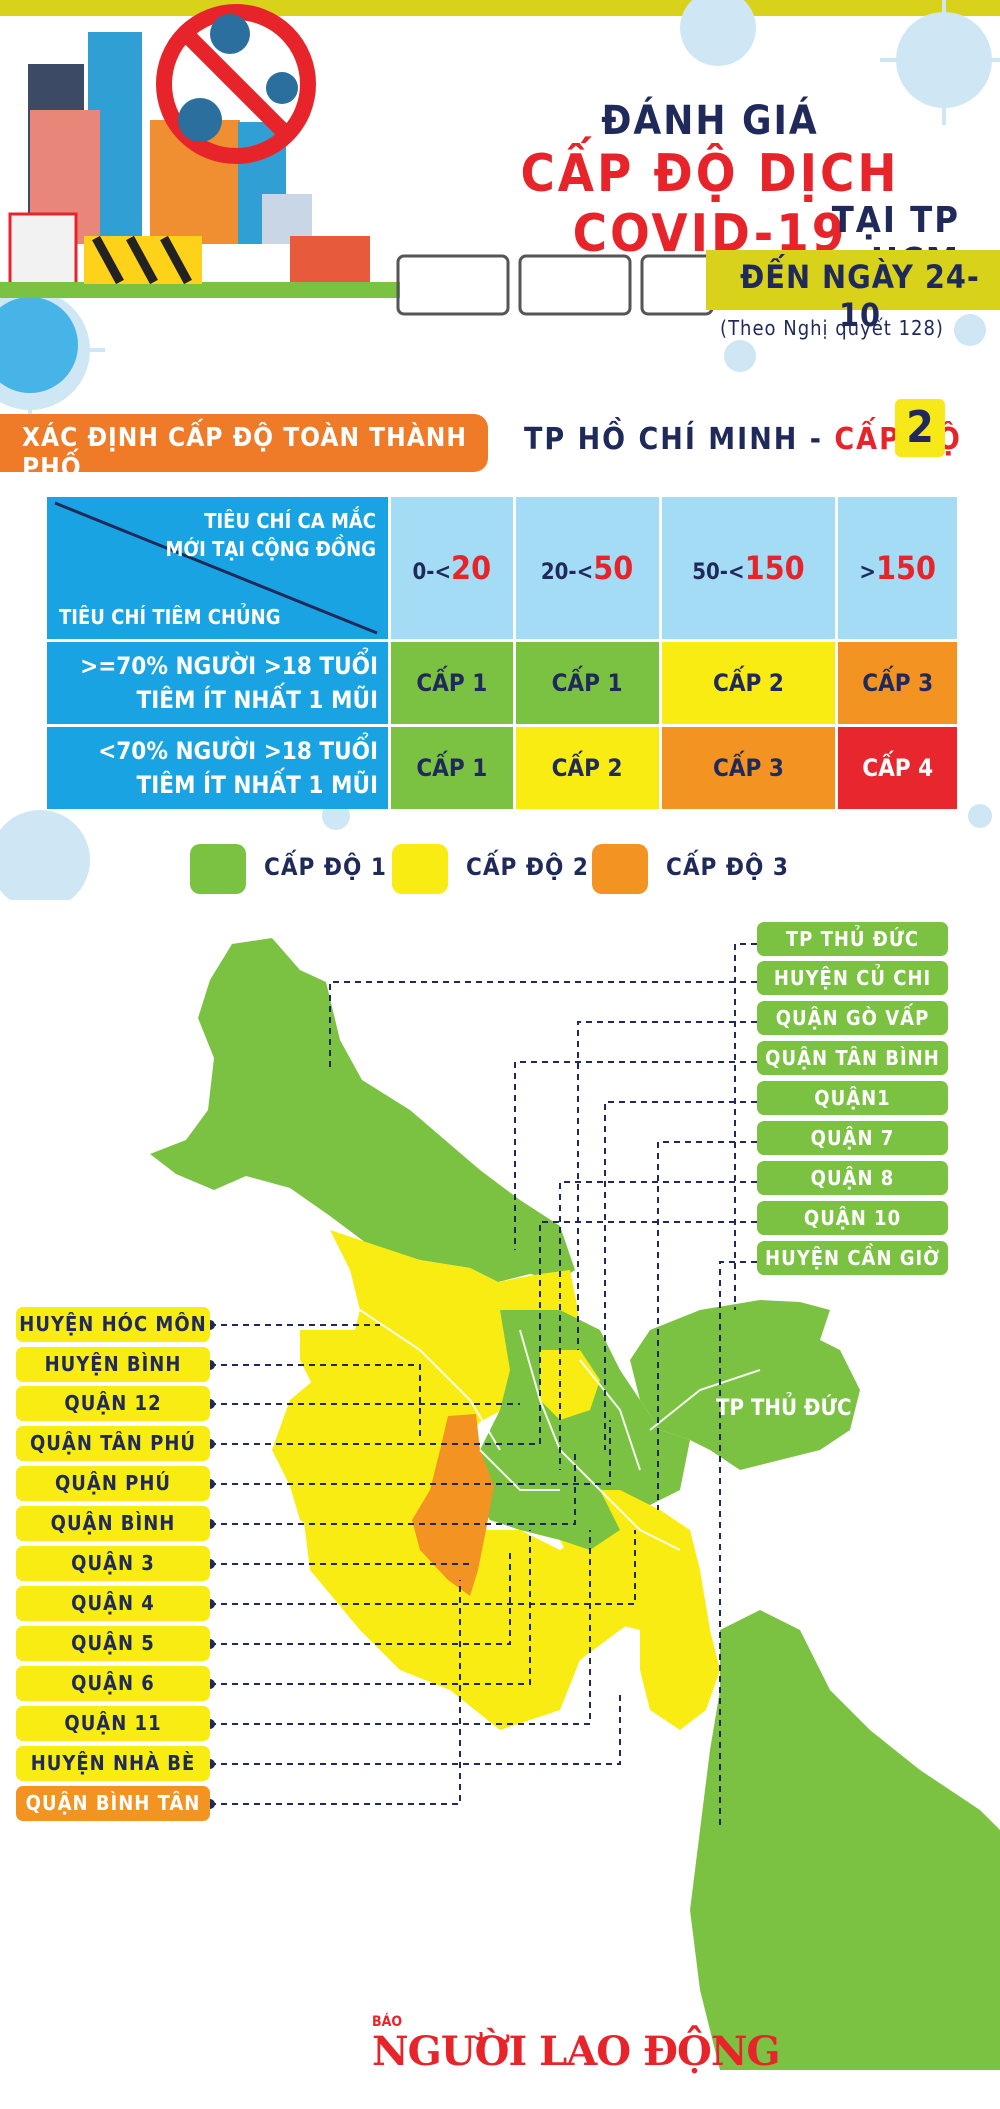  Describe the element at coordinates (170, 617) in the screenshot. I see `vaccination-criteria-label: TIÊU CHÍ TIÊM CHỦNG` at that location.